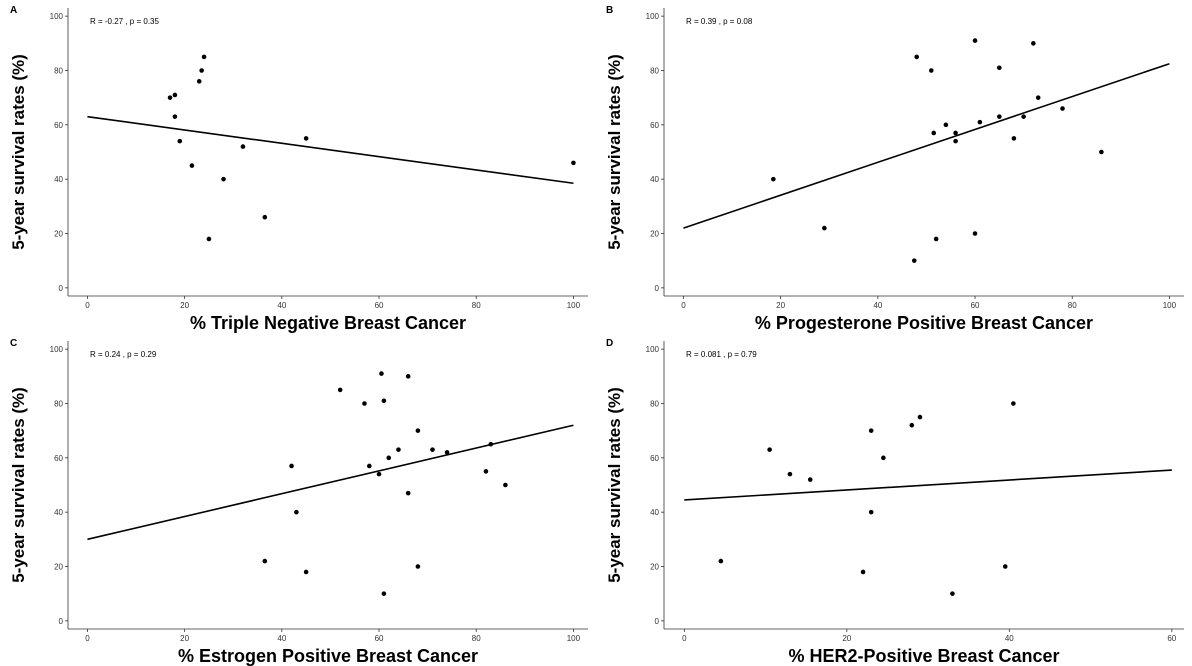 This screenshot has width=1192, height=666. What do you see at coordinates (924, 323) in the screenshot?
I see `x-axis-label: % Progesterone Positive Breast Cancer` at bounding box center [924, 323].